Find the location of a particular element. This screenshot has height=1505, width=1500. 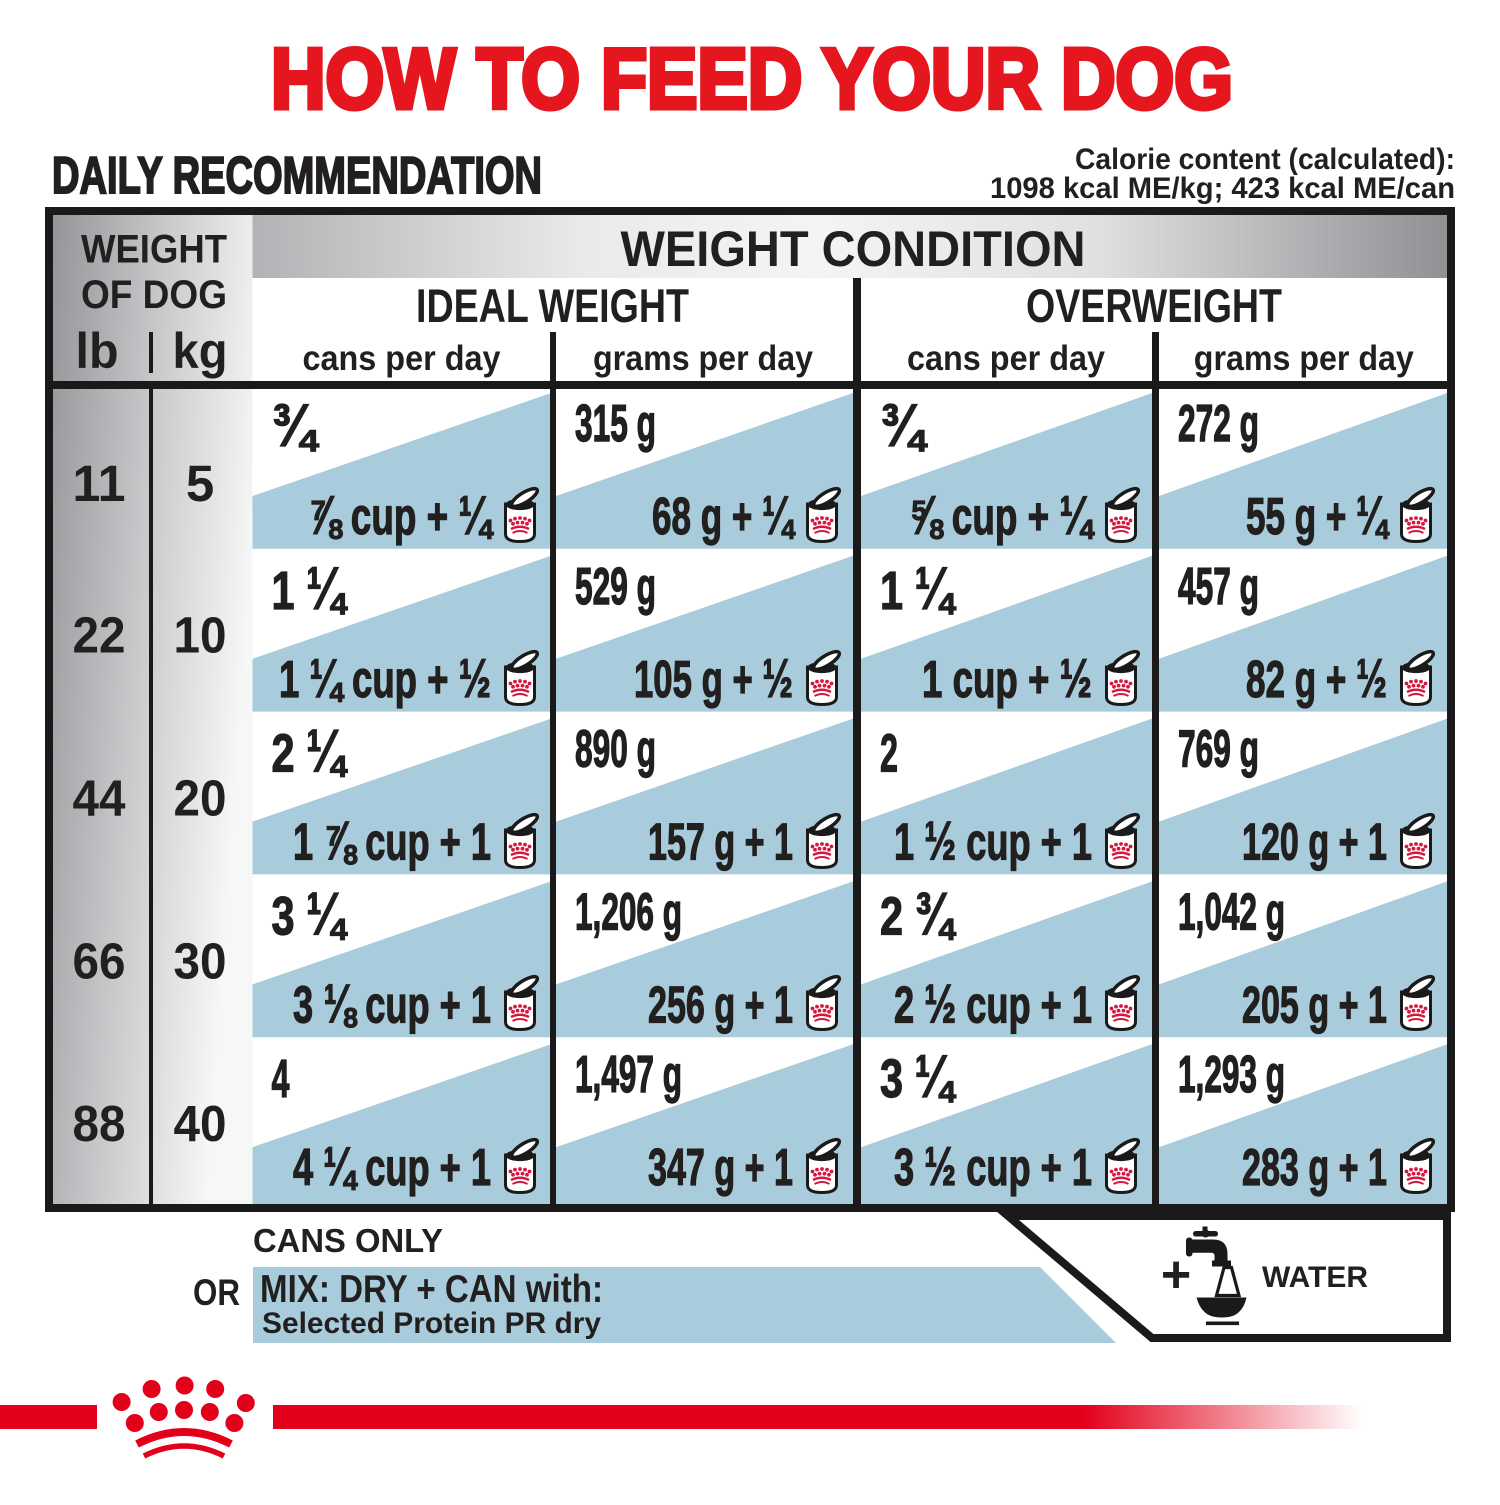

svg-text: 30 is located at coordinates (200, 960).